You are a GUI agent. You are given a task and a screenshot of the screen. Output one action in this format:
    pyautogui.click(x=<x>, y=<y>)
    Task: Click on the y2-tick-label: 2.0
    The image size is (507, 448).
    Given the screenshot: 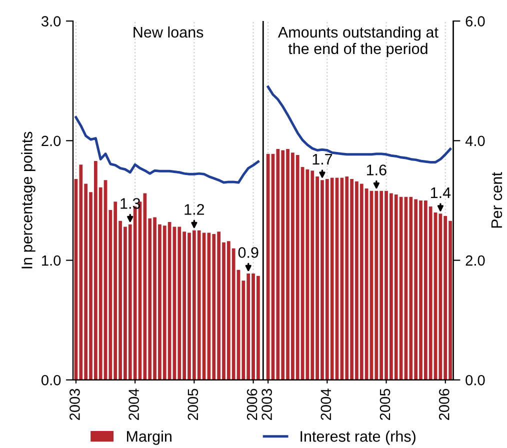 What is the action you would take?
    pyautogui.click(x=475, y=260)
    